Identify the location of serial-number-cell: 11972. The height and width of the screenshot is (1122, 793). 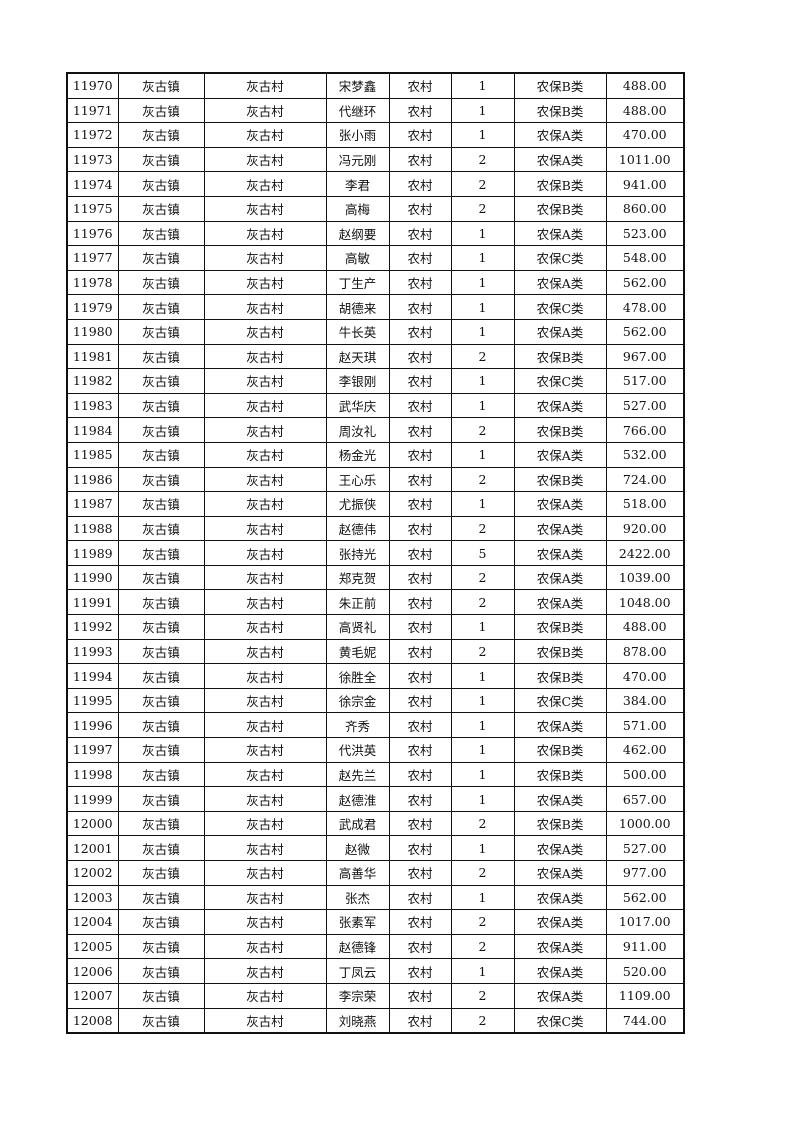
(92, 135).